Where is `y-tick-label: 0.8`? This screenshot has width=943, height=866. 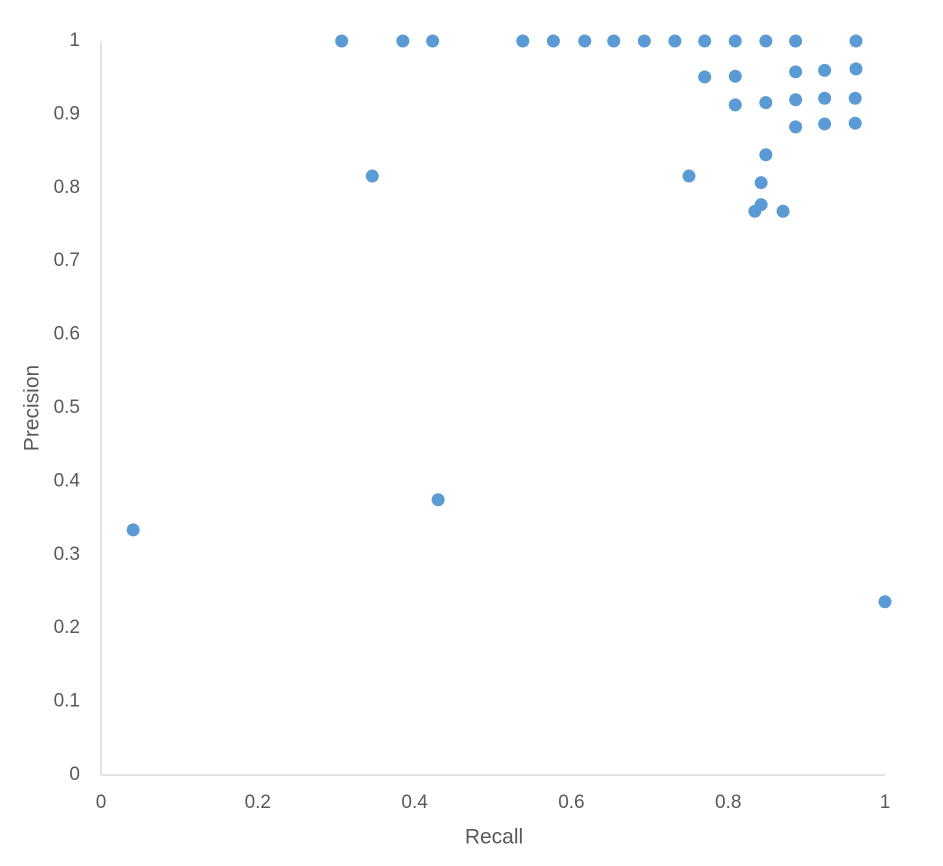 y-tick-label: 0.8 is located at coordinates (67, 187).